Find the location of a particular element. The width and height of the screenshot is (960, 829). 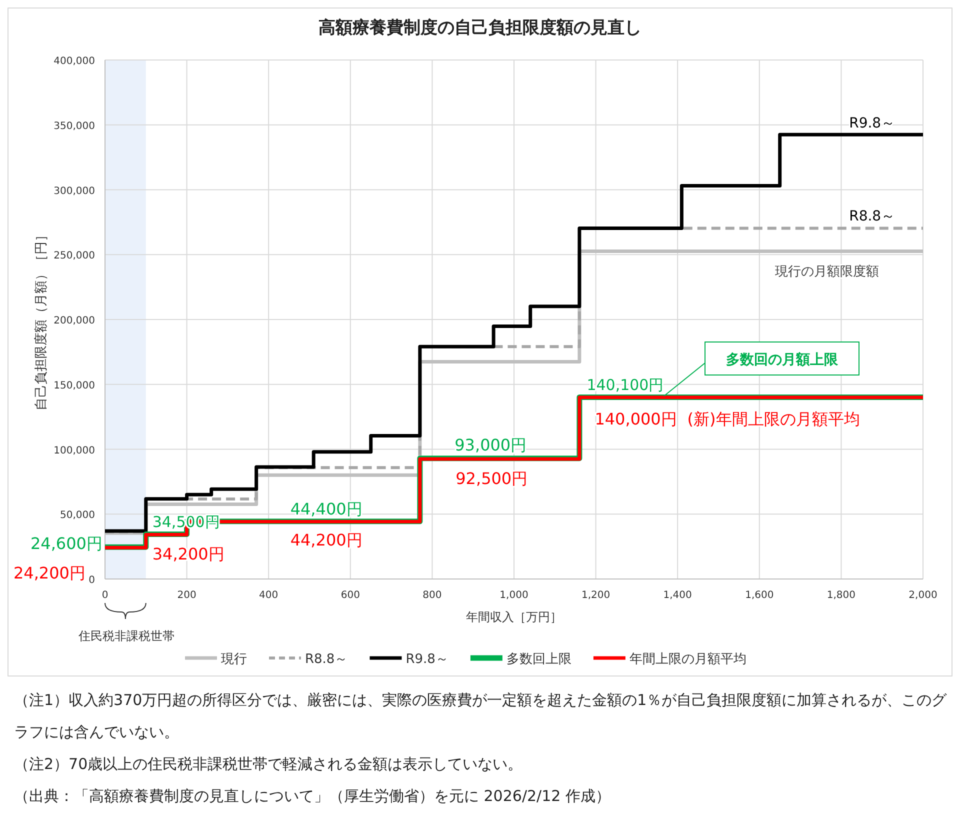

y-tick-label: 100,000 is located at coordinates (74, 450).